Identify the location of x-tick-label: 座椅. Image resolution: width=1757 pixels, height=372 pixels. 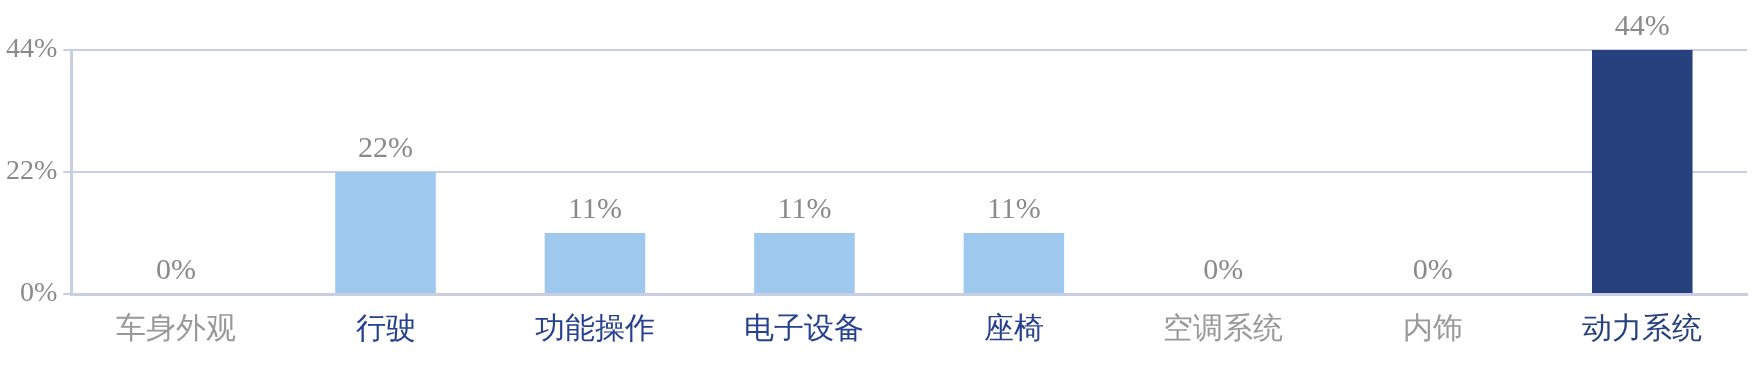
(1013, 327).